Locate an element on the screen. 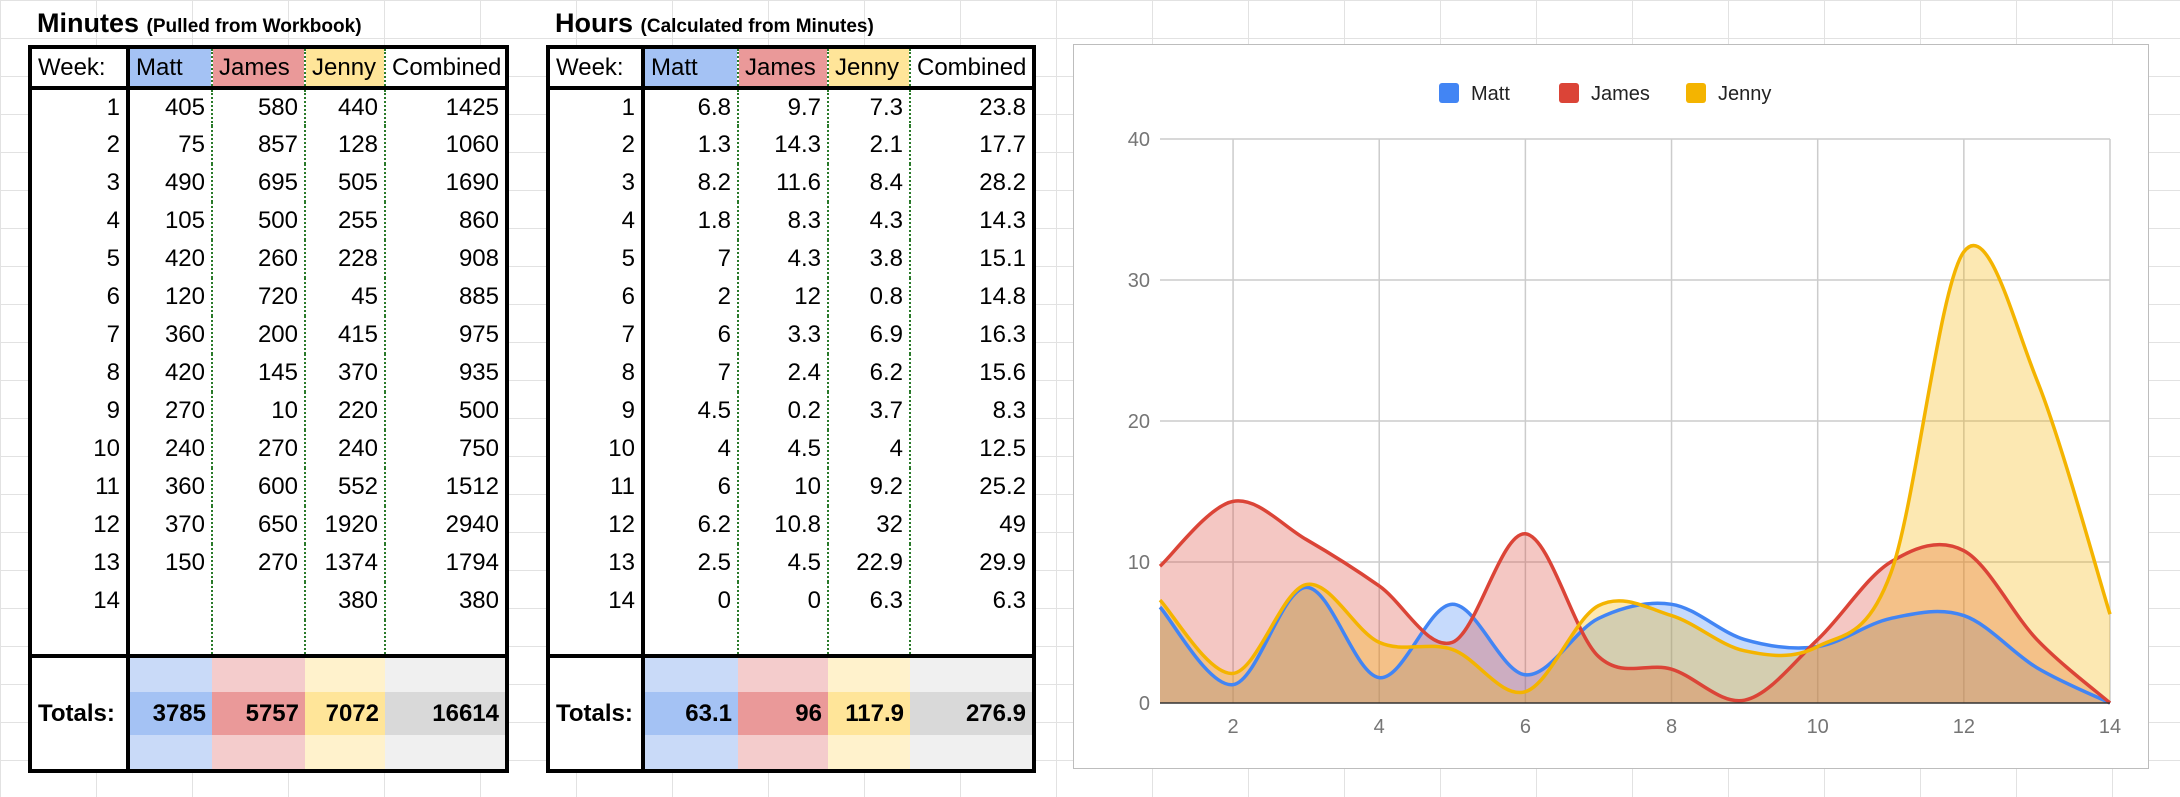 The image size is (2180, 797). cell-james: 8.3 is located at coordinates (783, 221).